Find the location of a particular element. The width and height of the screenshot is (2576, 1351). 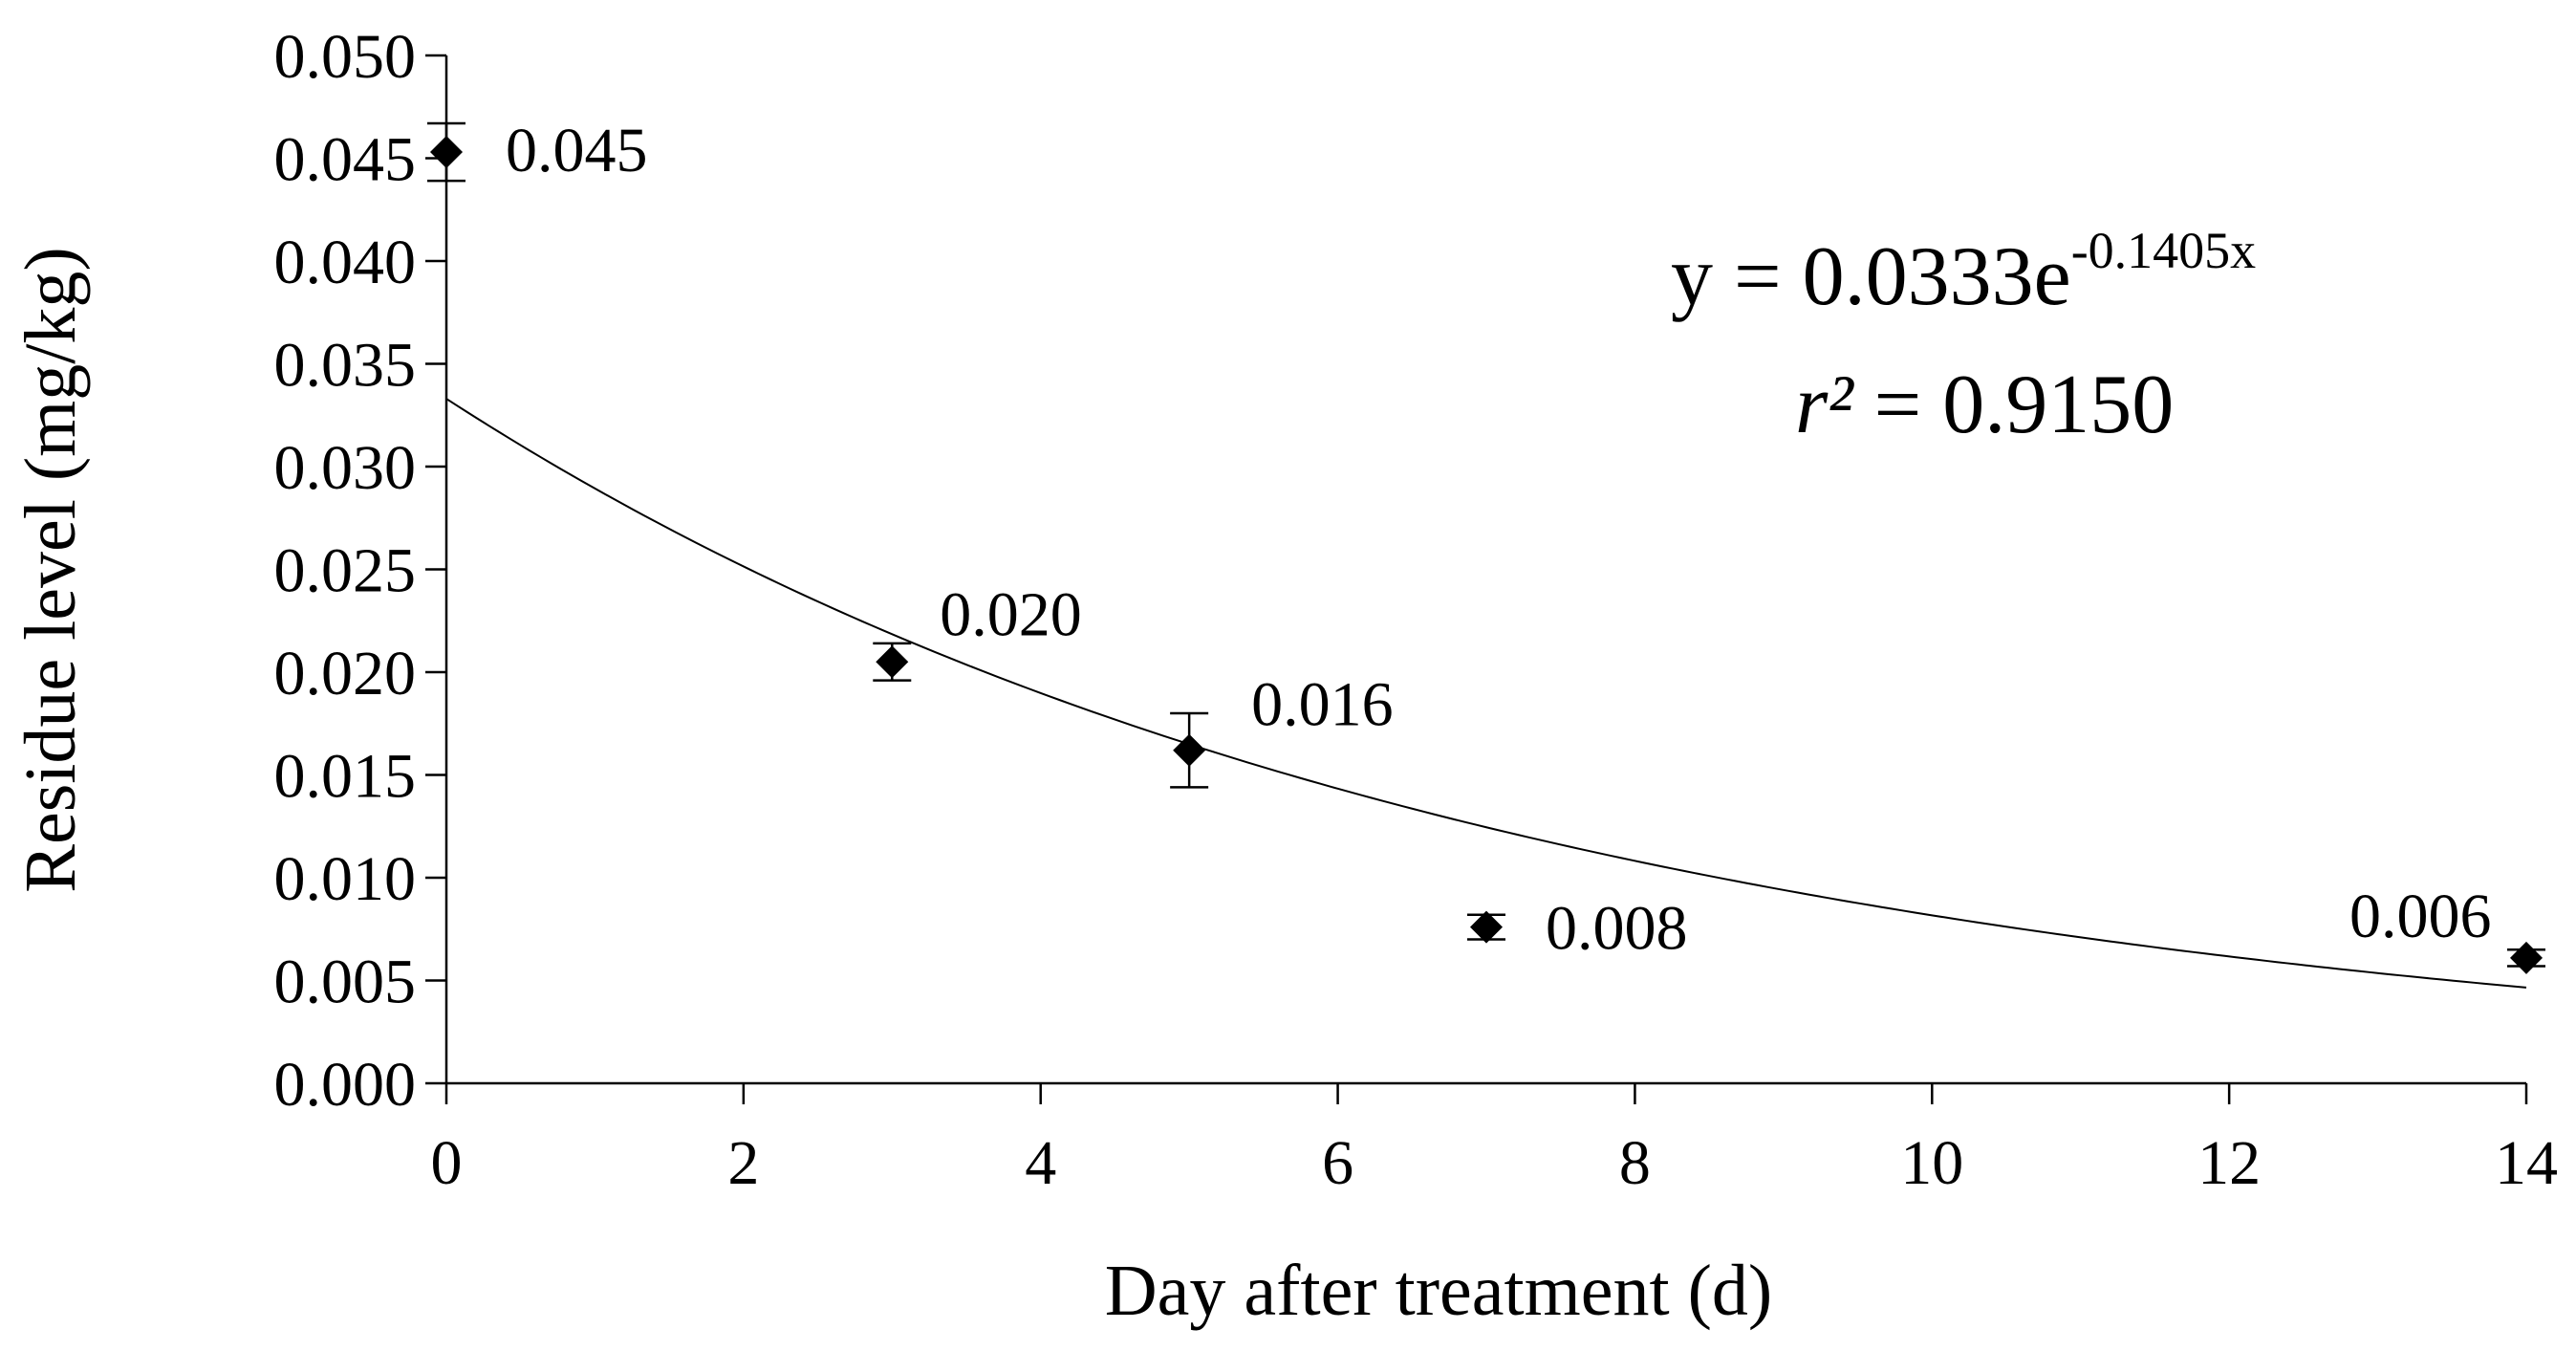

x-tick-label: 8 is located at coordinates (1635, 1163).